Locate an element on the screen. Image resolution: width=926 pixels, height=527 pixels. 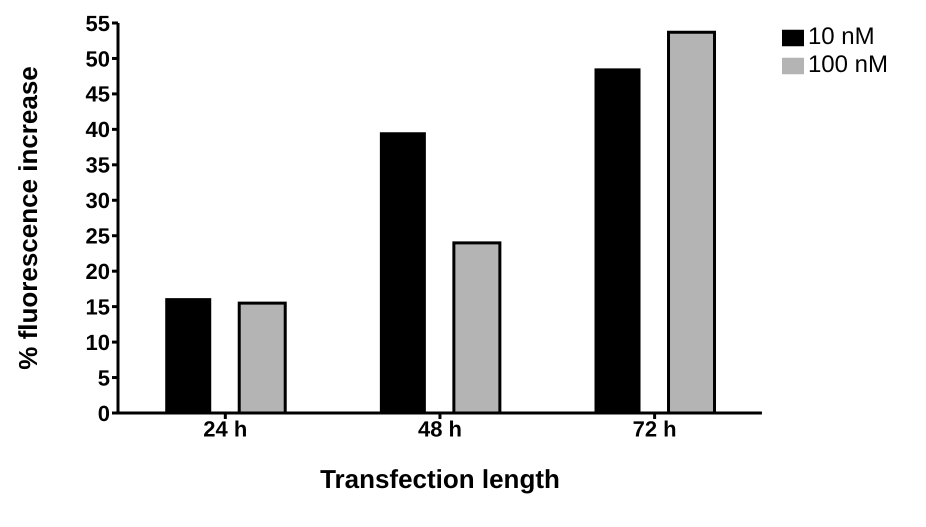
y-tick-label: 0 is located at coordinates (104, 413).